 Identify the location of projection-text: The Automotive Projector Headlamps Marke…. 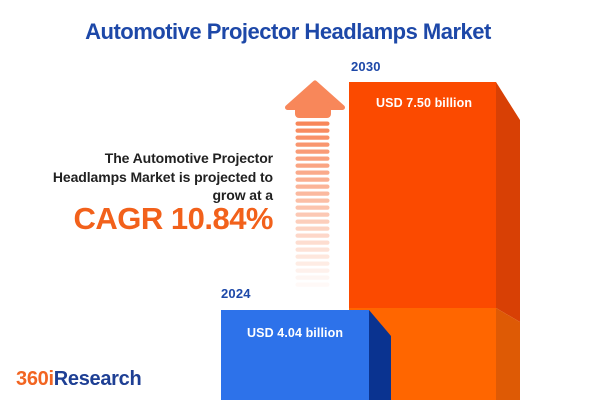
(142, 177).